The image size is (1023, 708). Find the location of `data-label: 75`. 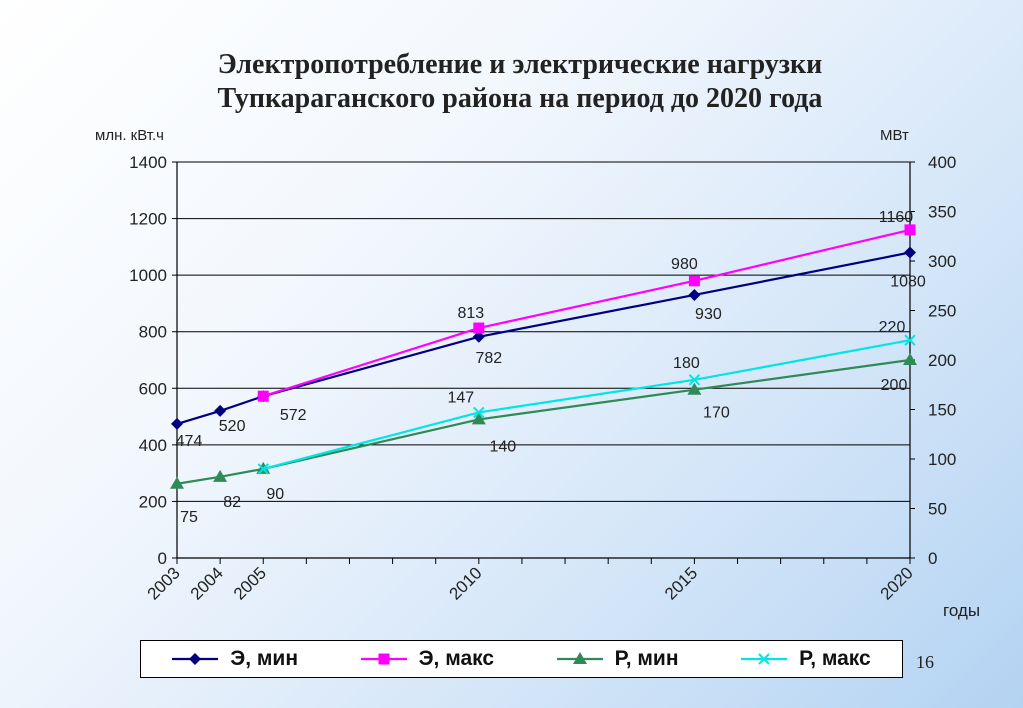

data-label: 75 is located at coordinates (189, 517).